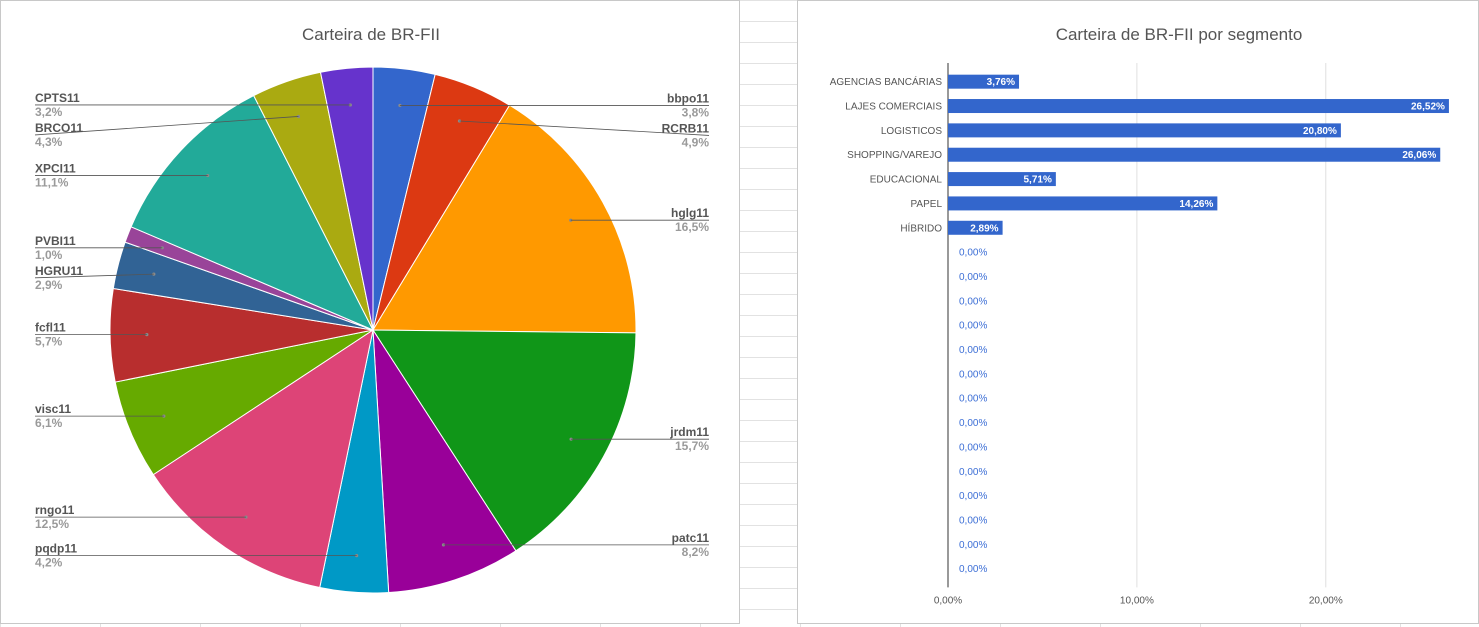 This screenshot has height=627, width=1479. I want to click on pie-pct-xpci11: 11,1%, so click(52, 183).